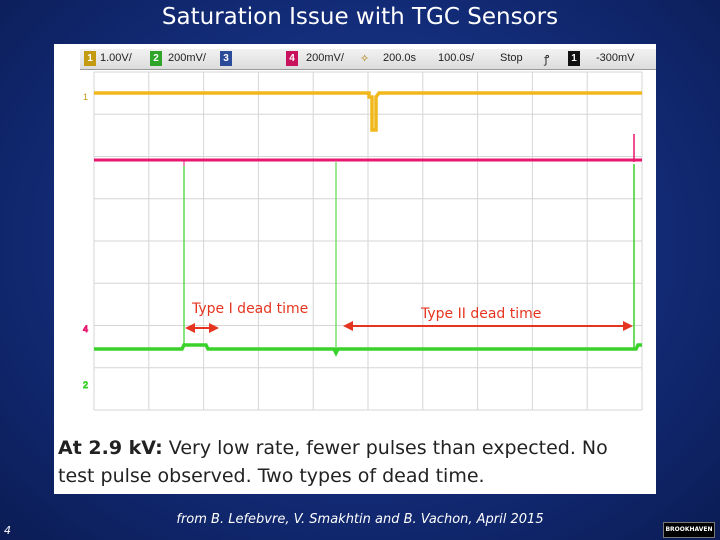  I want to click on type1-label: Type I dead time, so click(249, 309).